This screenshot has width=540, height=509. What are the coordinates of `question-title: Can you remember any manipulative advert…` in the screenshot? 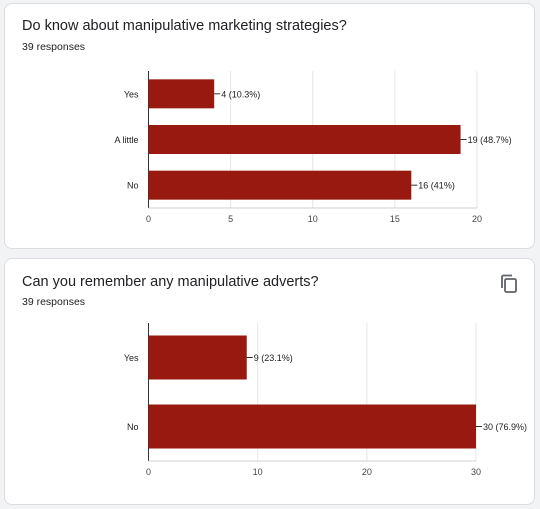 It's located at (170, 282).